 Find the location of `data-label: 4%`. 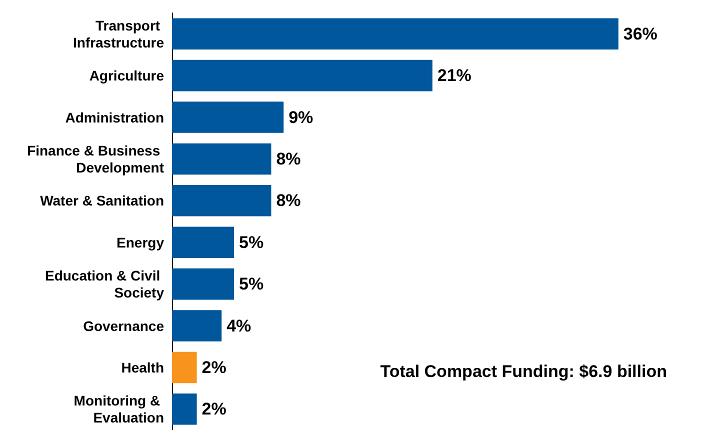

data-label: 4% is located at coordinates (239, 326).